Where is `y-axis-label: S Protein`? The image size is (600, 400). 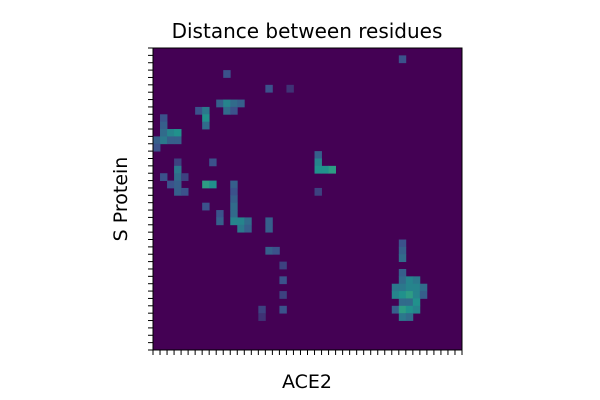
y-axis-label: S Protein is located at coordinates (121, 199).